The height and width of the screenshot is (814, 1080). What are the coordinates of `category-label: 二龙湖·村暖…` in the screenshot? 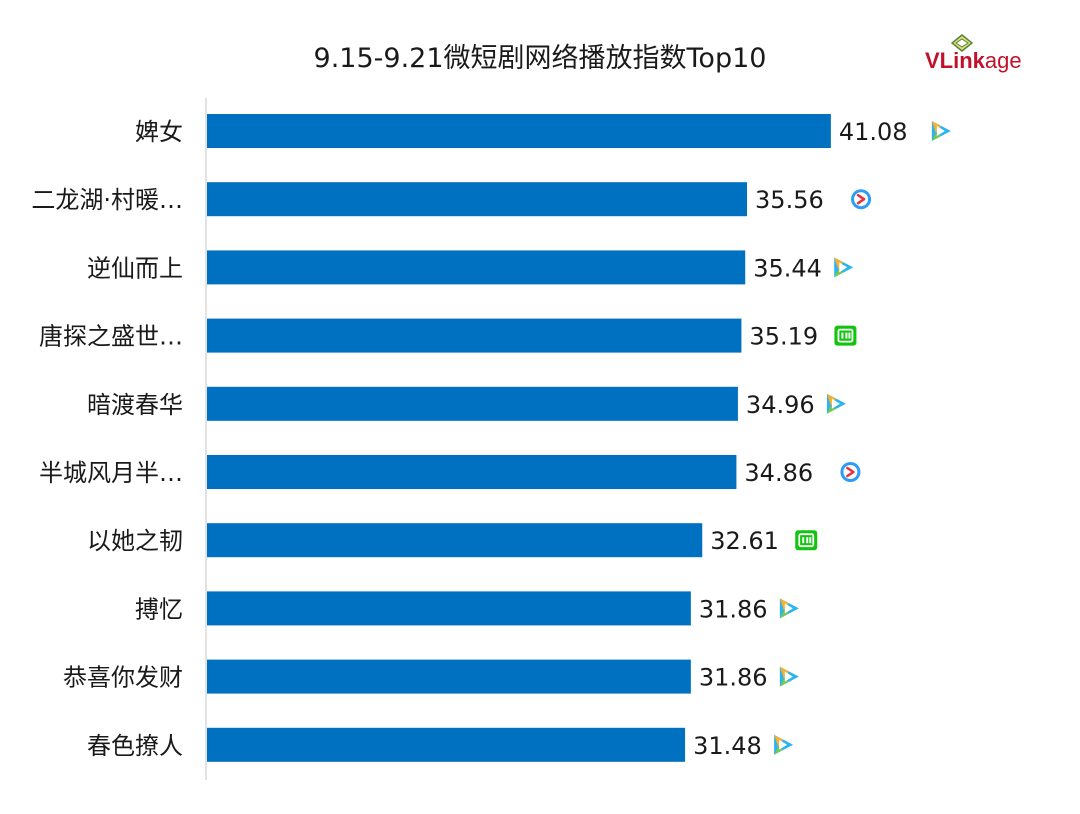 It's located at (107, 200).